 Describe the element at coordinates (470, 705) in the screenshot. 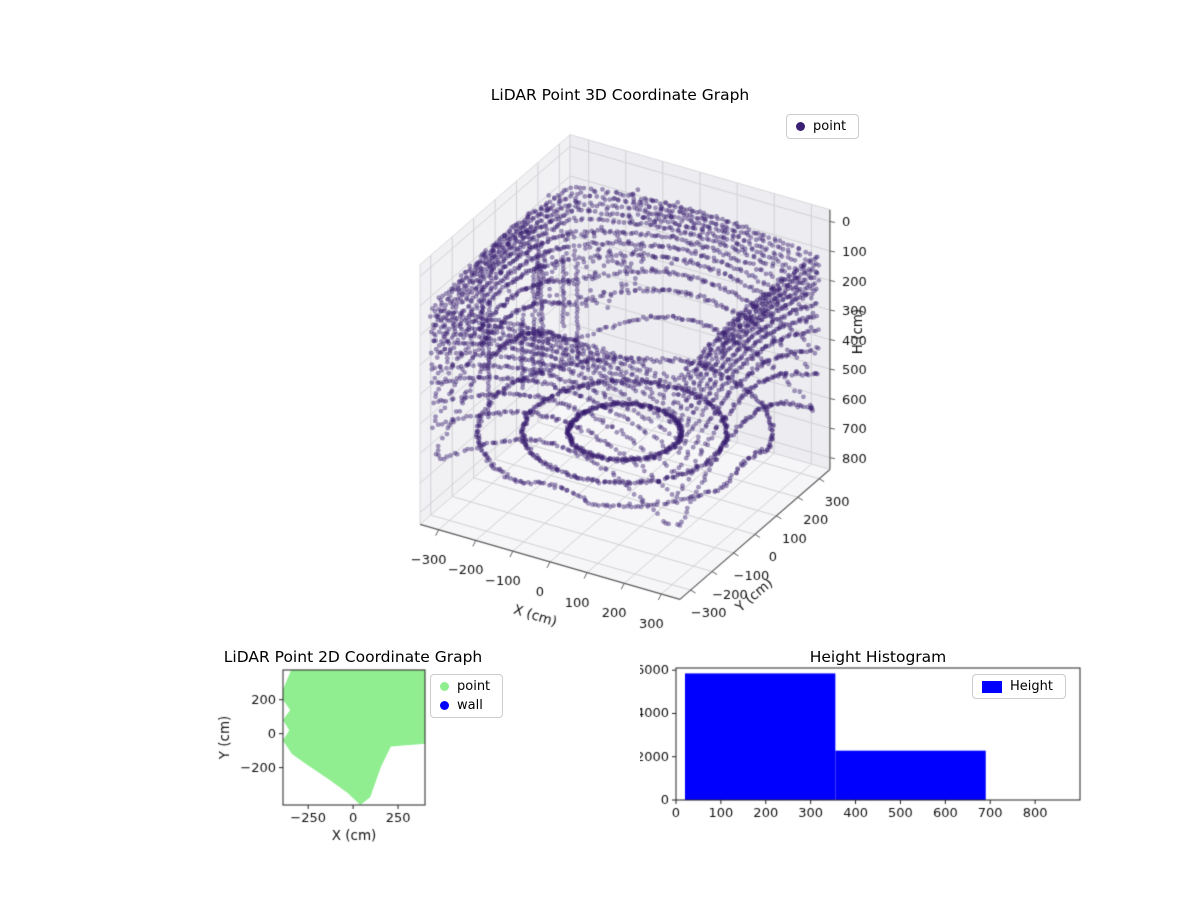

I see `legend-label: wall` at that location.